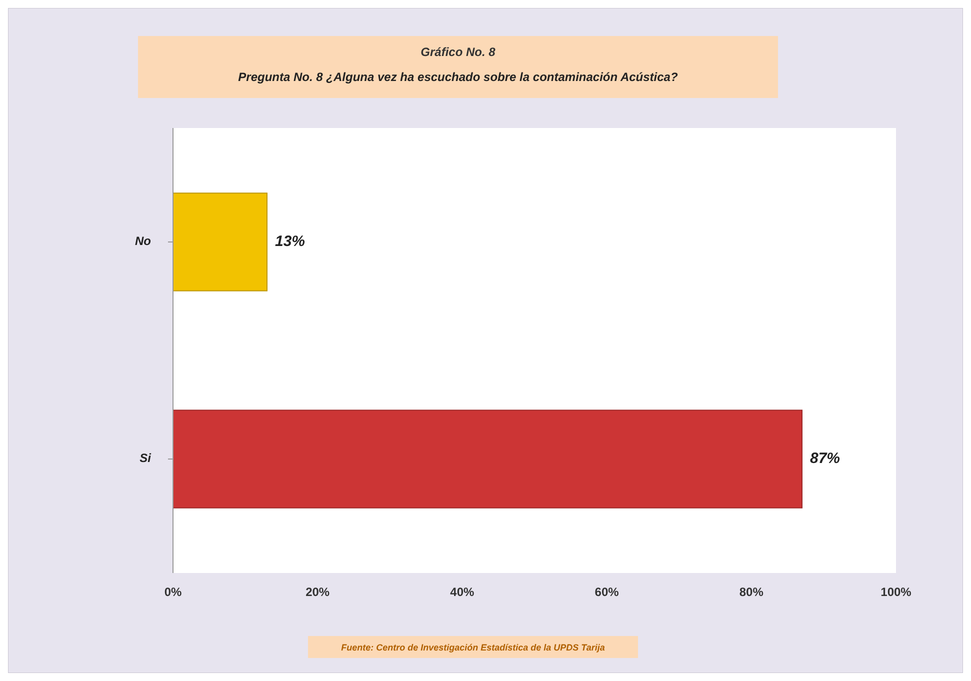 The width and height of the screenshot is (971, 681). What do you see at coordinates (318, 592) in the screenshot?
I see `x-tick-label: 20%` at bounding box center [318, 592].